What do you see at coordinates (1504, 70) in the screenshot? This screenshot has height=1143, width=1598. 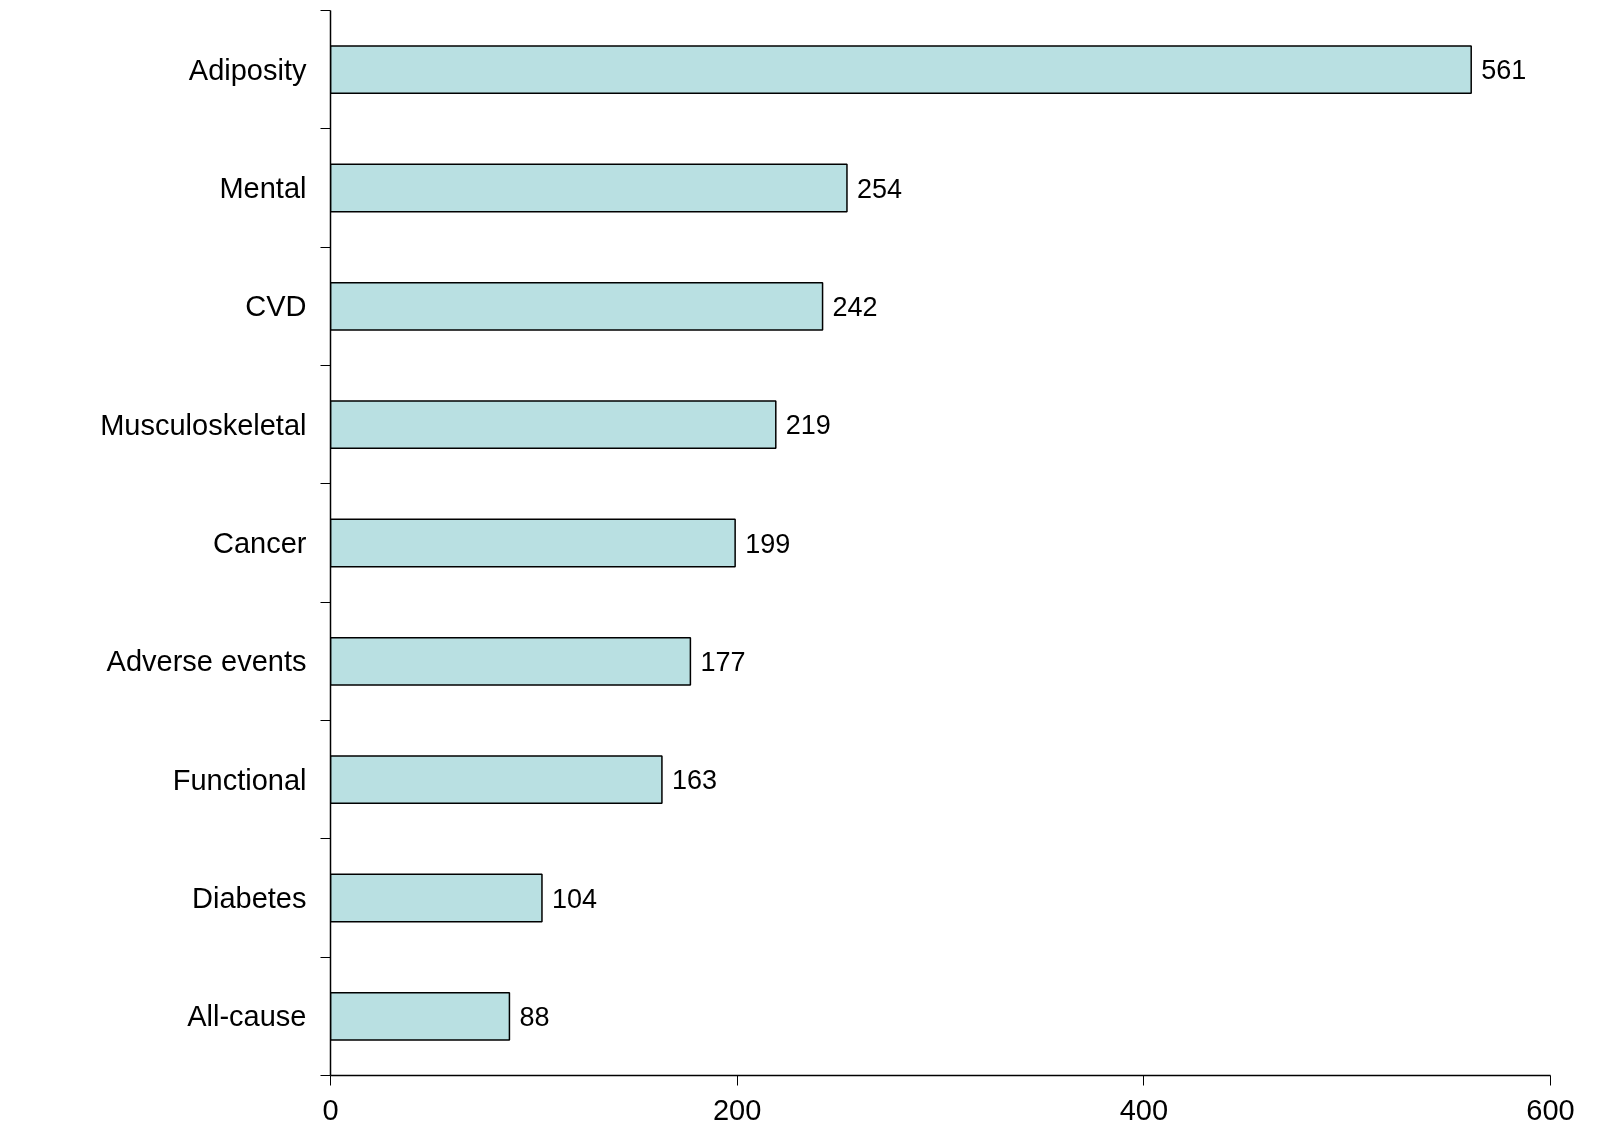 I see `data-label: 561` at bounding box center [1504, 70].